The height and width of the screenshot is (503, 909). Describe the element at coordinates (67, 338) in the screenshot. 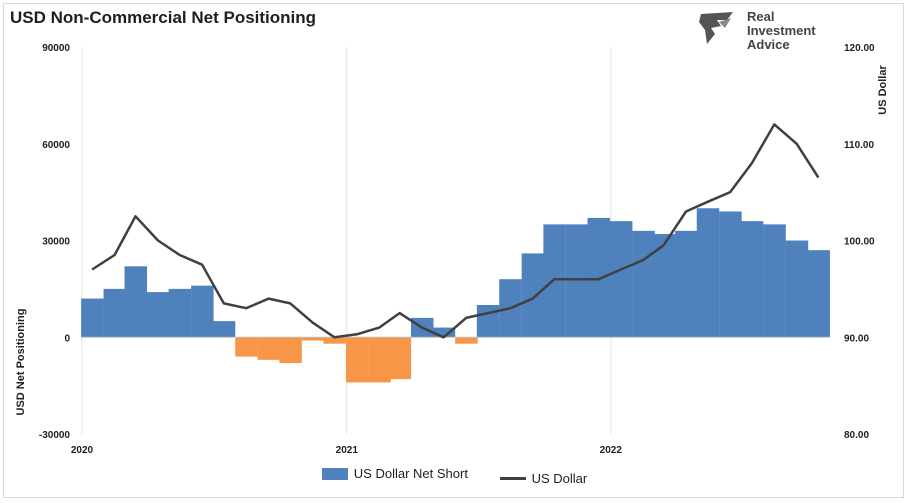

I see `left-tick-label: 0` at that location.